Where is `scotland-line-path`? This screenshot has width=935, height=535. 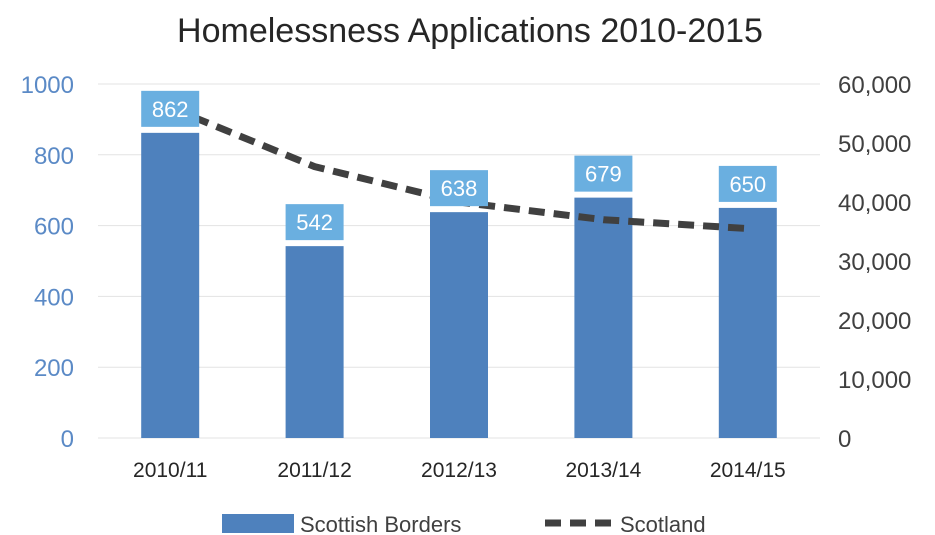
scotland-line-path is located at coordinates (458, 168).